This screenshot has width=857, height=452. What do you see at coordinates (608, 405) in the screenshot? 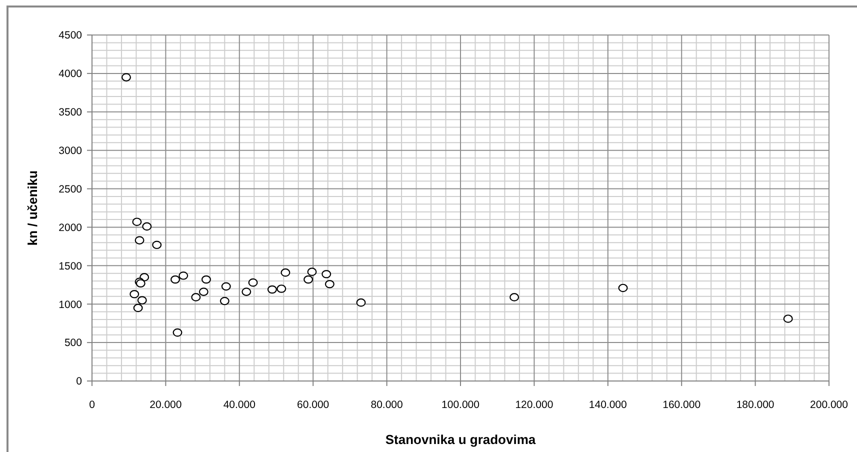
I see `x-tick-label: 140.000` at bounding box center [608, 405].